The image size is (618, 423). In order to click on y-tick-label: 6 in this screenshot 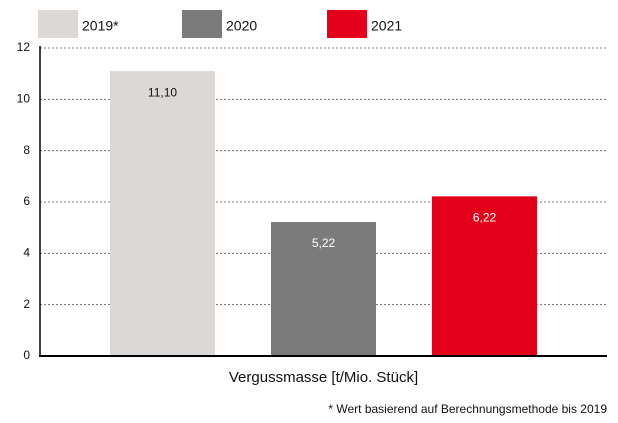, I will do `click(26, 201)`.